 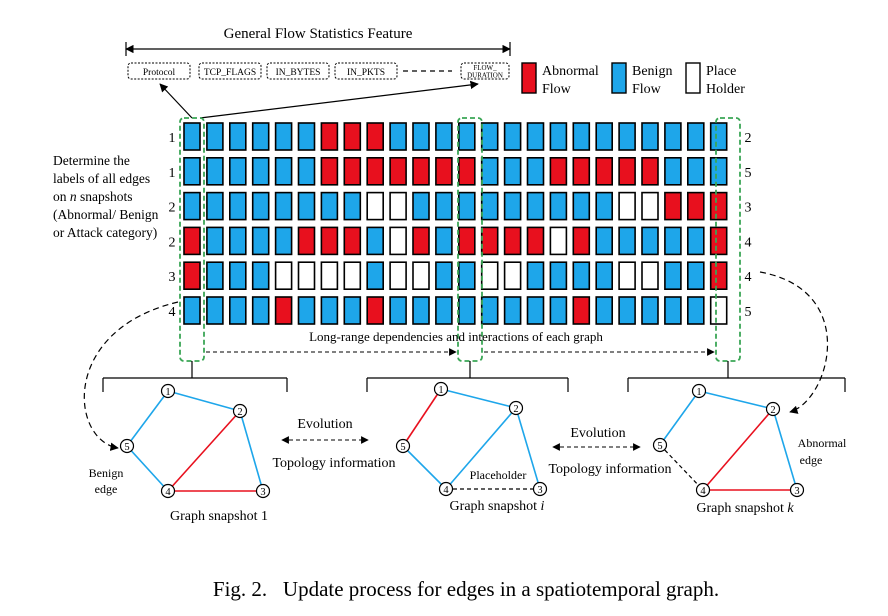 I want to click on legend-label: Place, so click(x=721, y=71).